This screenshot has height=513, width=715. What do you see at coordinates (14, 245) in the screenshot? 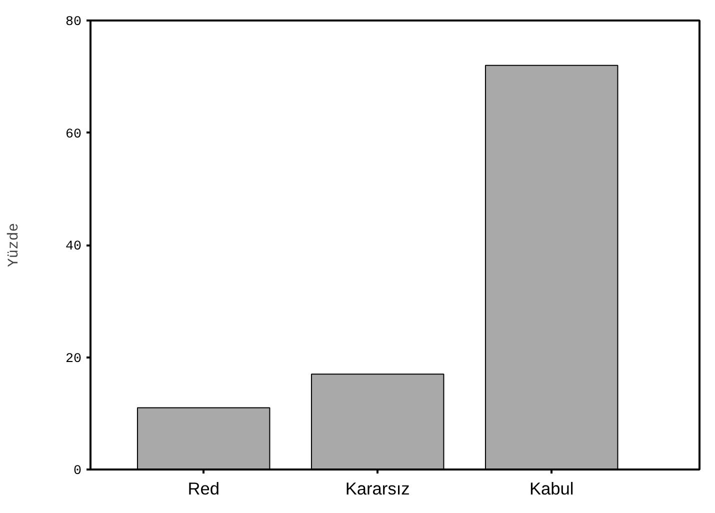
I see `y-axis-title: Yüzde` at bounding box center [14, 245].